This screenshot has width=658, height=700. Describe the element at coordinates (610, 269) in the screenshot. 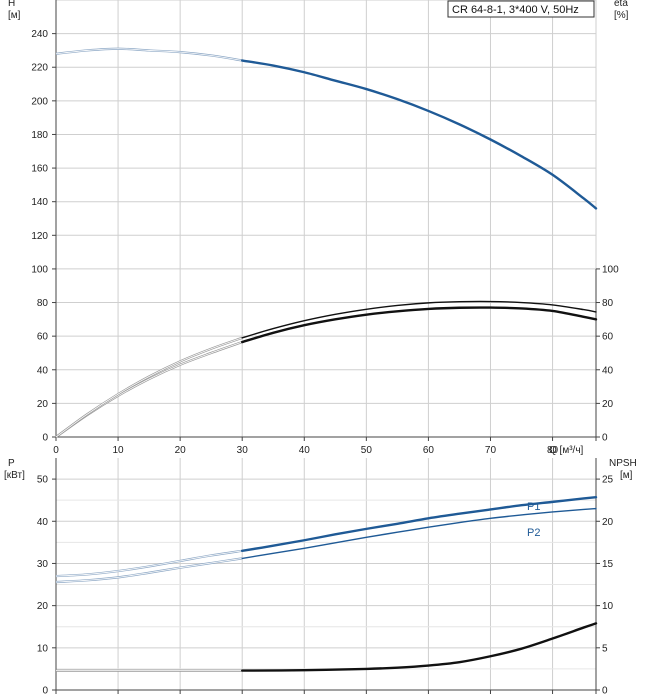

I see `right-tick-label: 100` at that location.